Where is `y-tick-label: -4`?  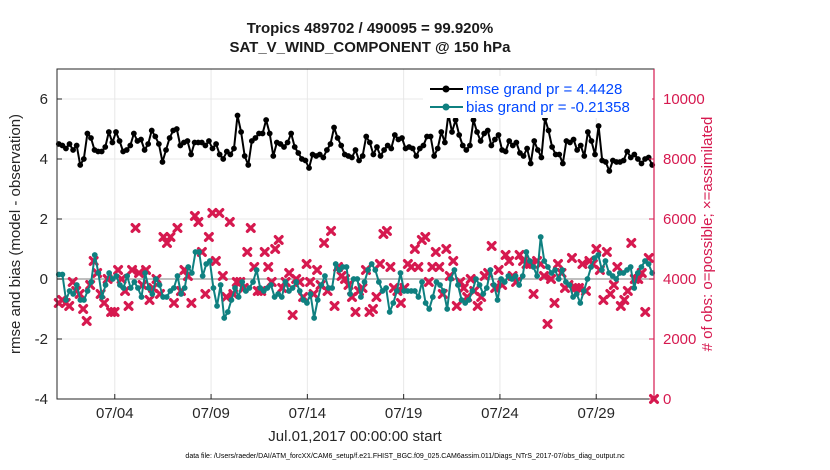
y-tick-label: -4 is located at coordinates (41, 399).